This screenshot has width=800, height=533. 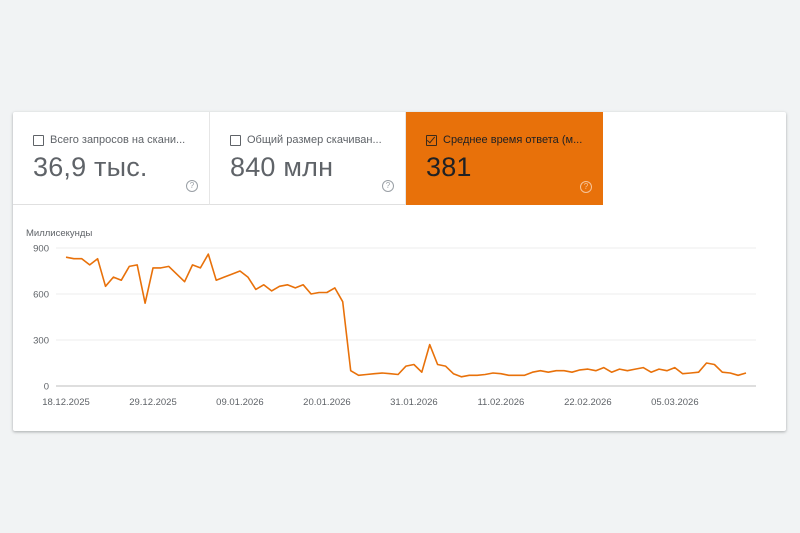 I want to click on checkbox-checked-icon, so click(x=431, y=140).